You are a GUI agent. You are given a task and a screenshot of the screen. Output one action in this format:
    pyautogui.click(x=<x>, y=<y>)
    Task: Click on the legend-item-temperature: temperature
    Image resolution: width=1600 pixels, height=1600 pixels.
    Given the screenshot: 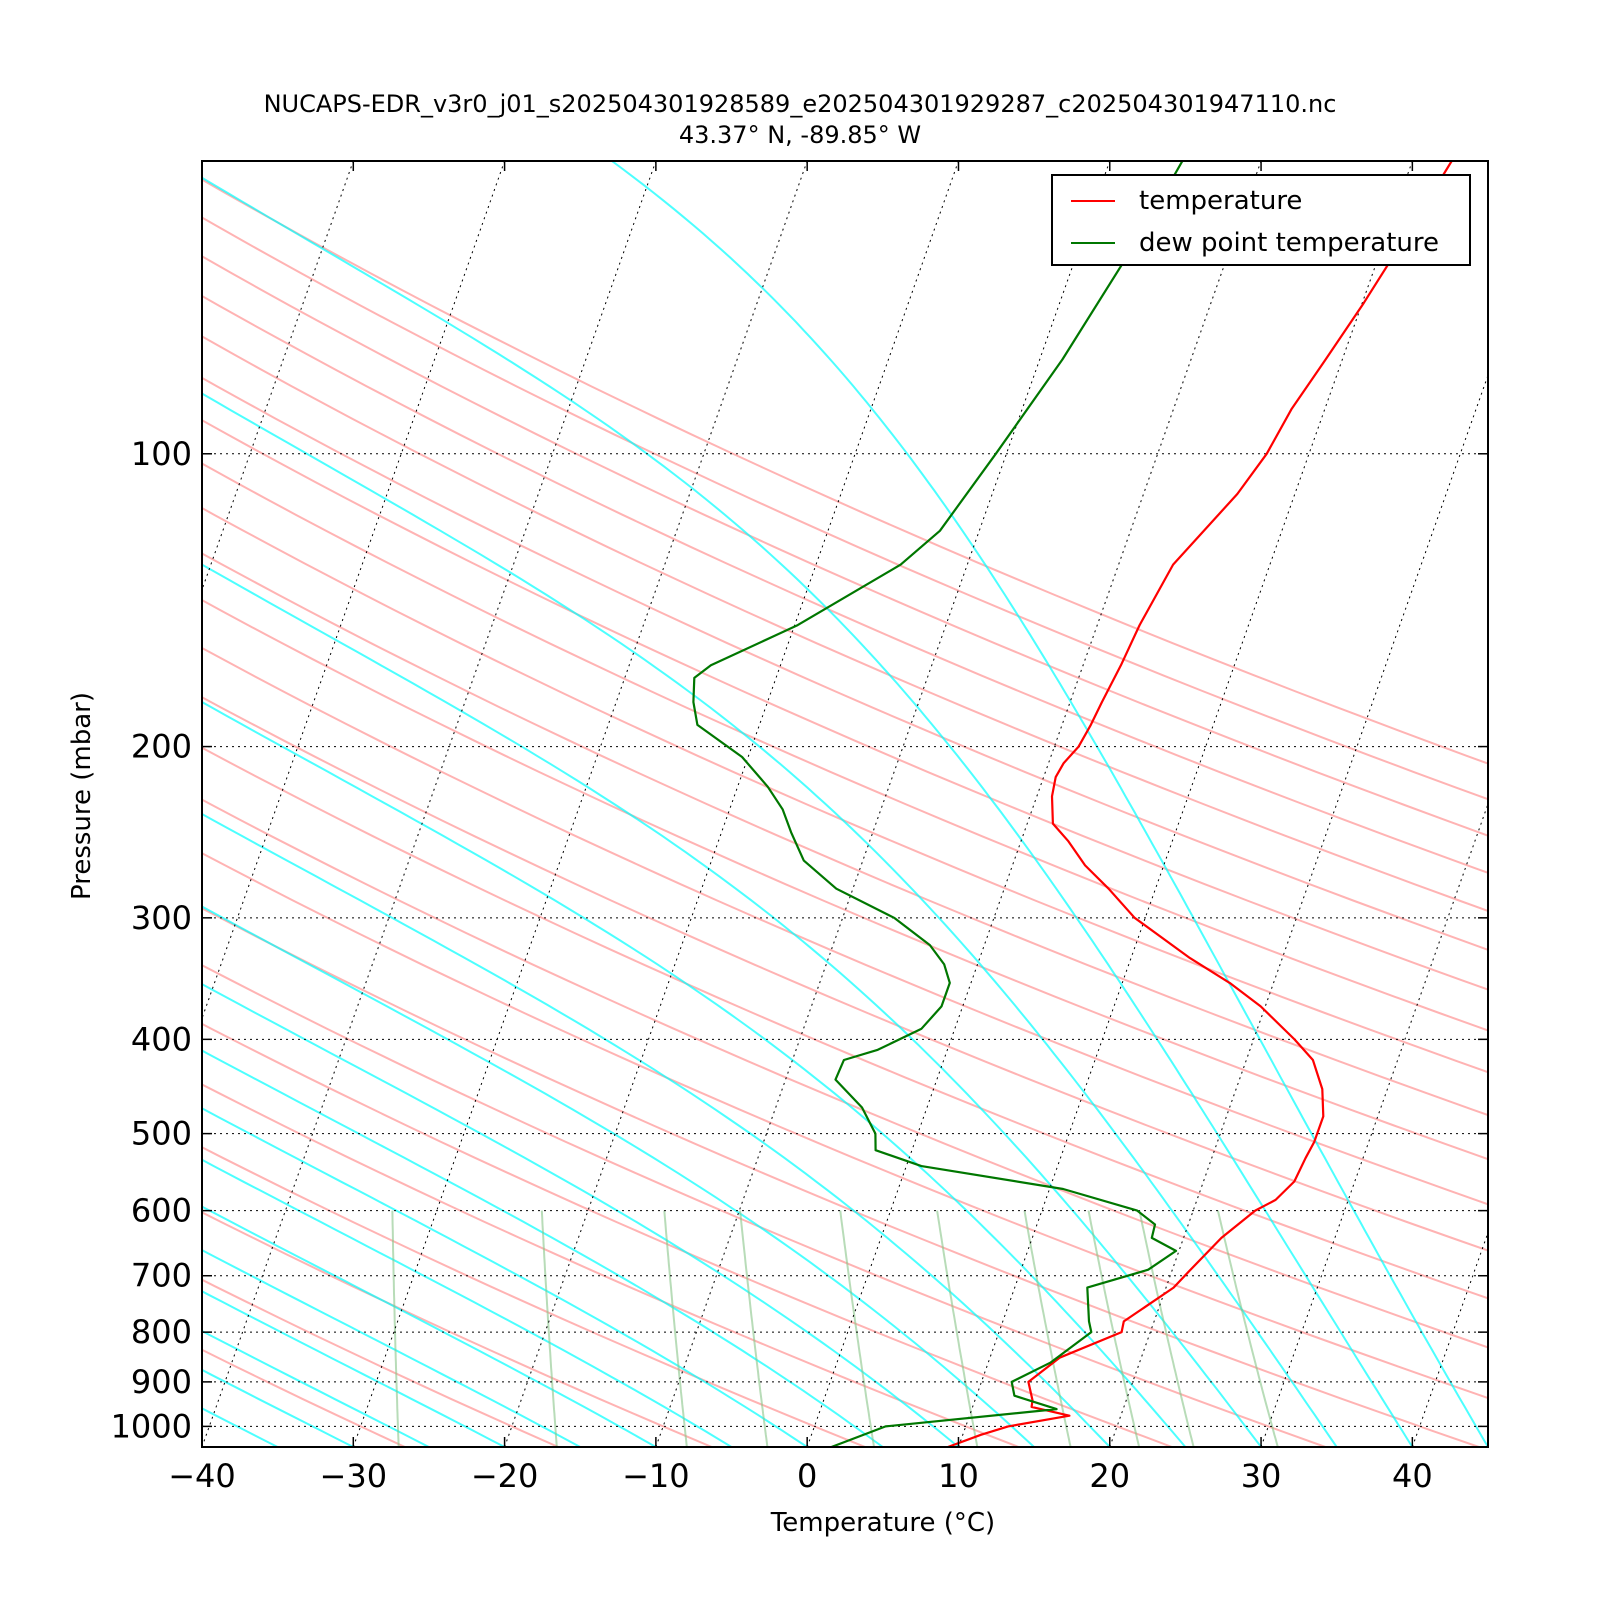 What is the action you would take?
    pyautogui.click(x=1186, y=201)
    